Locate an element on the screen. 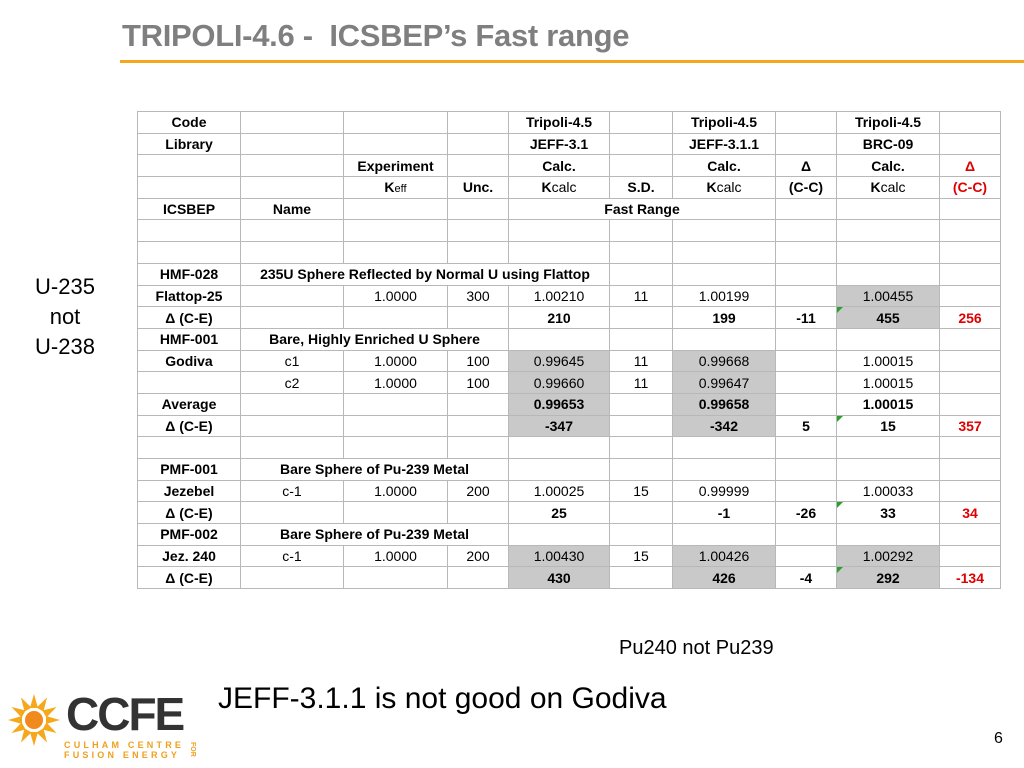 This screenshot has height=768, width=1024. delta-brc09: 292 is located at coordinates (888, 578).